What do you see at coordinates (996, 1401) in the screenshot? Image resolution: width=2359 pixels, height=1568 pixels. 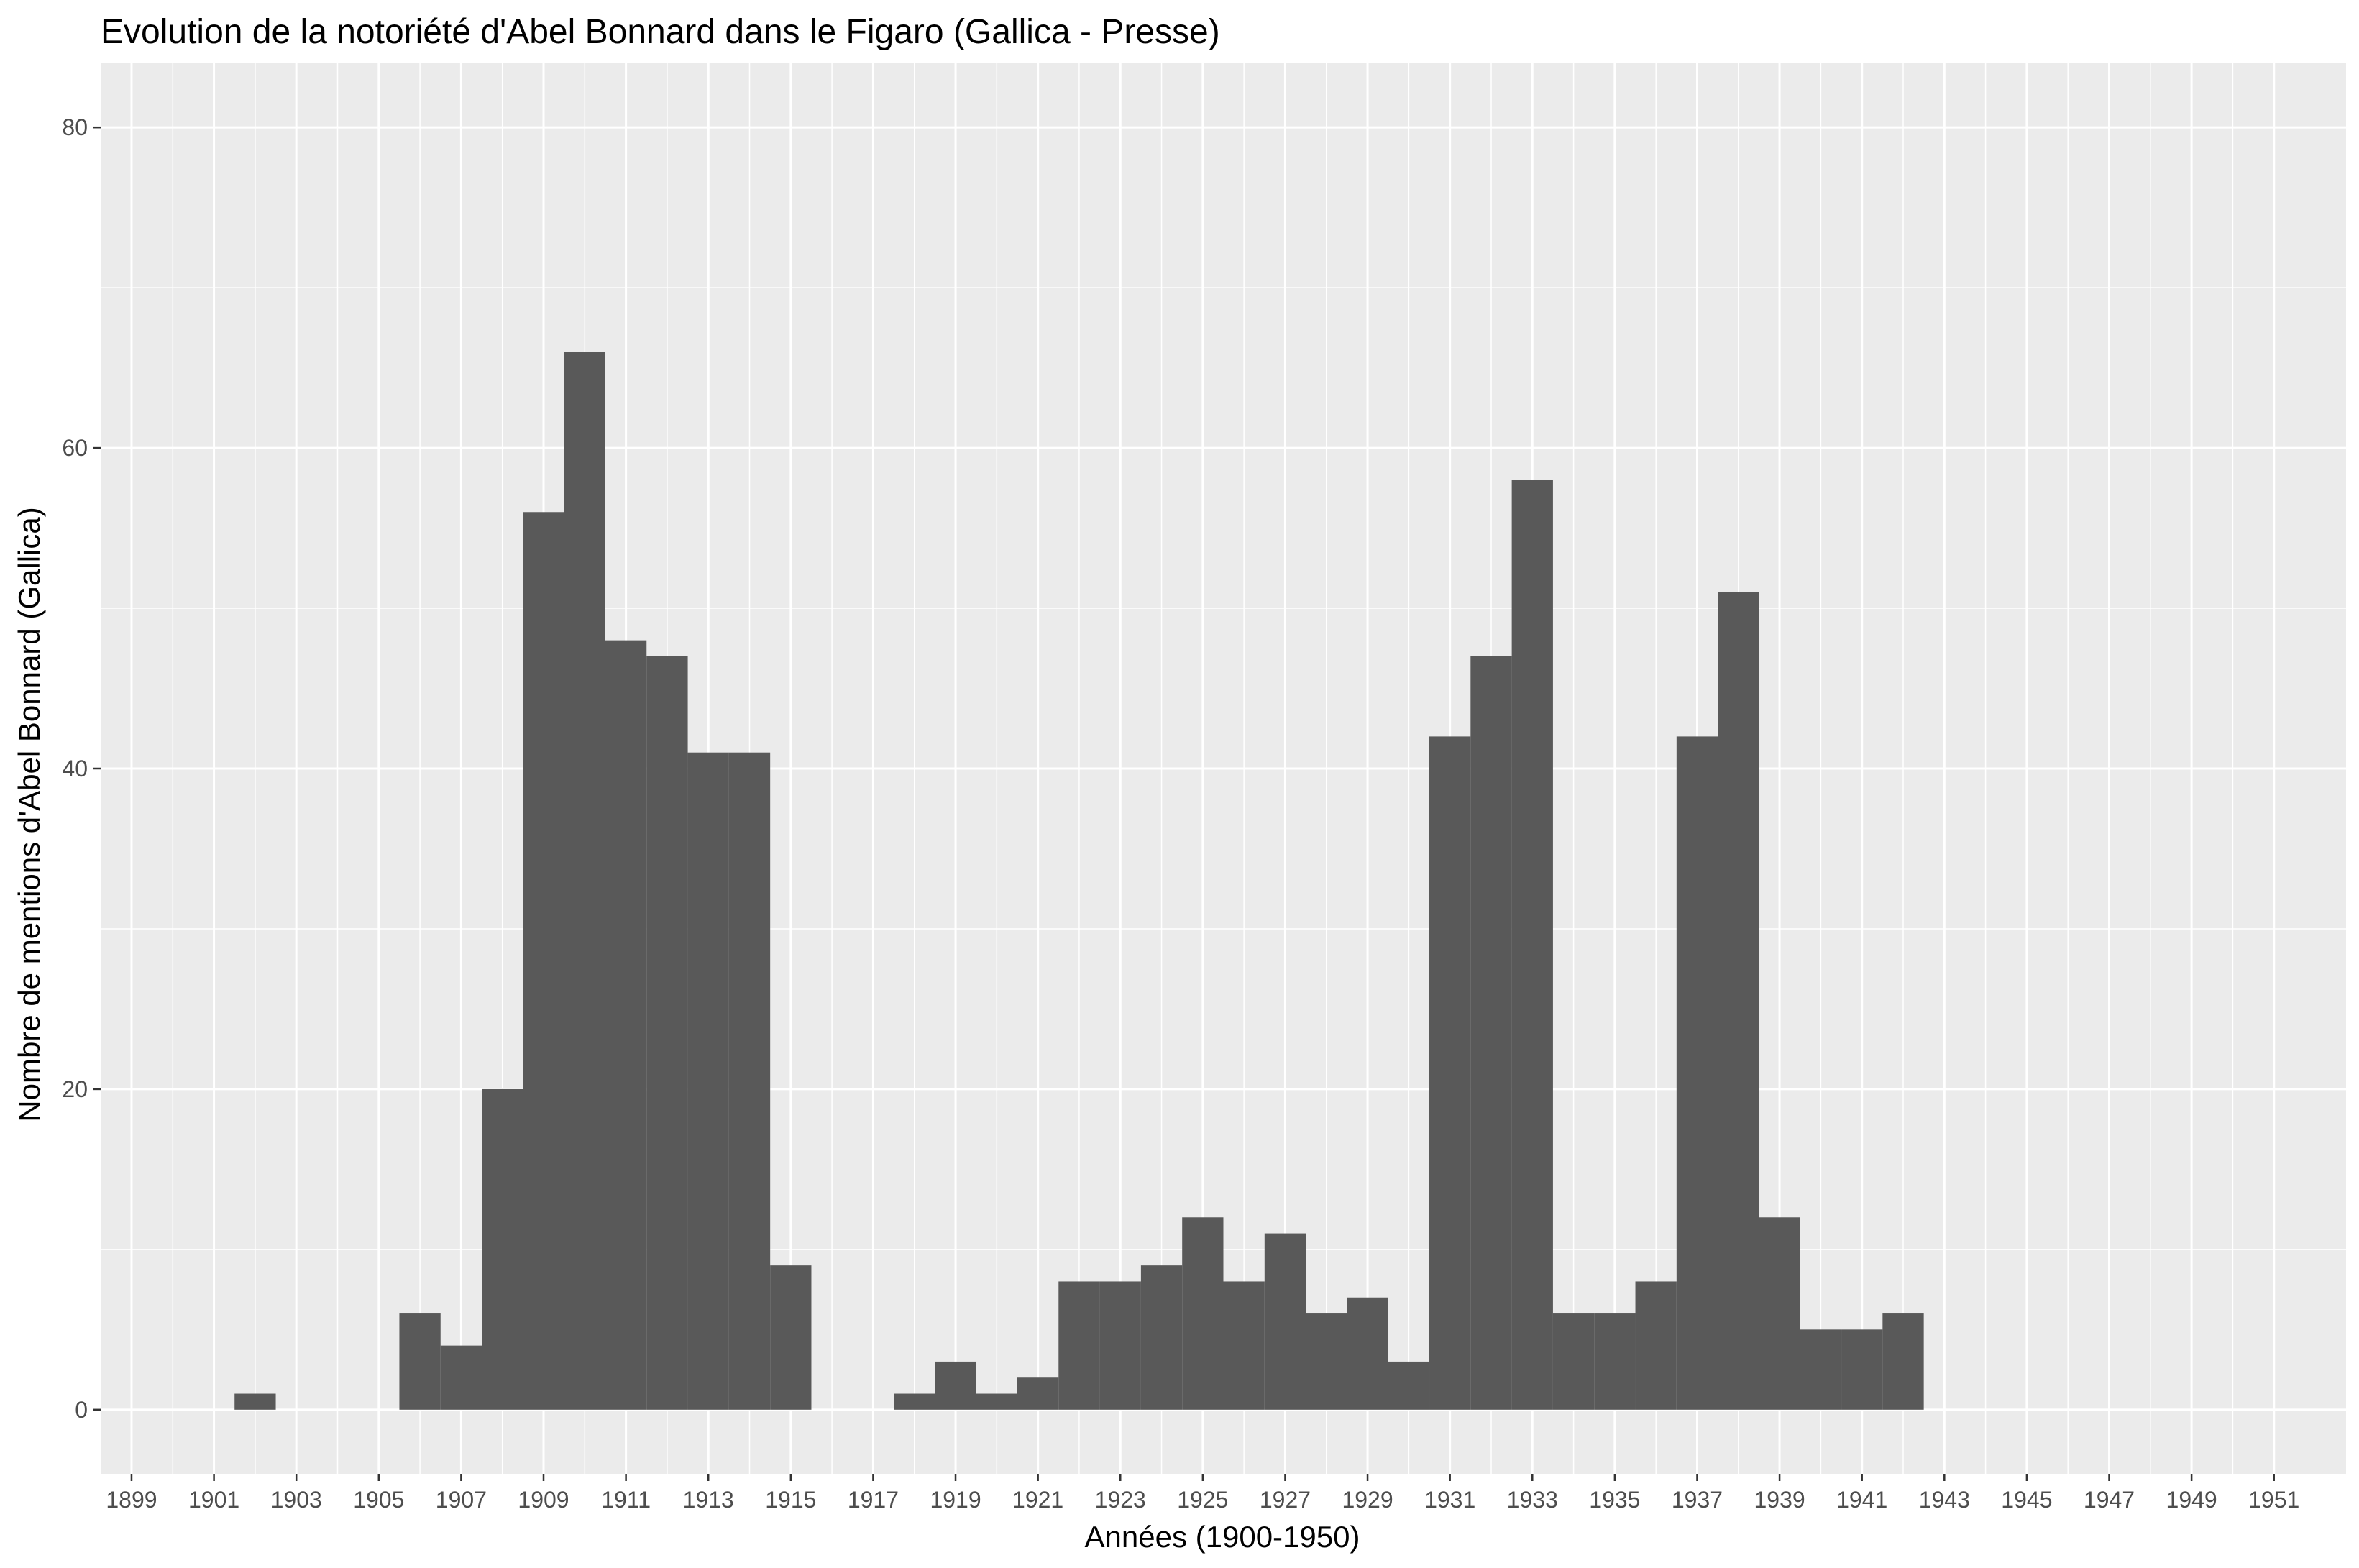 I see `bar-1920` at bounding box center [996, 1401].